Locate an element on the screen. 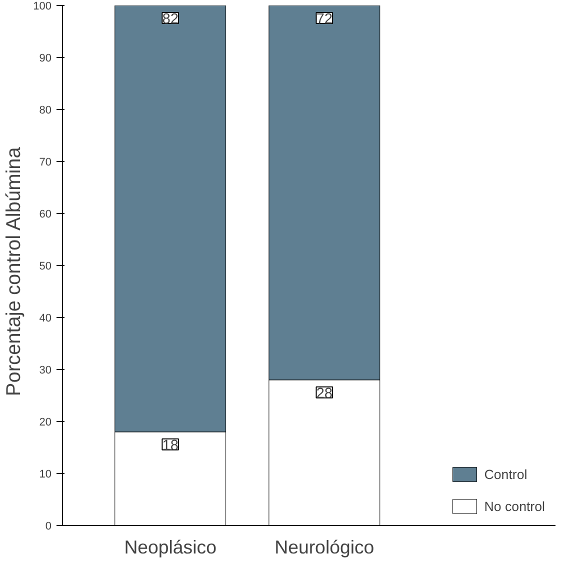 This screenshot has height=567, width=567. y-tick-label: 10 is located at coordinates (45, 474).